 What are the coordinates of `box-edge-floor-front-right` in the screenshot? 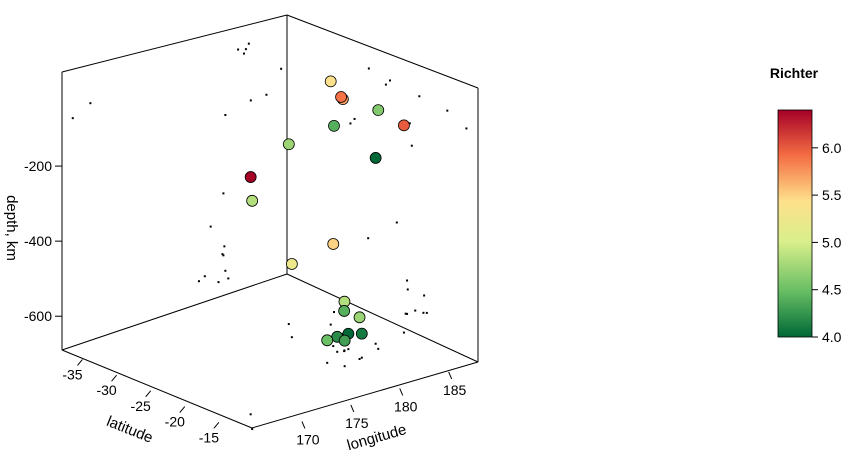 It's located at (365, 395).